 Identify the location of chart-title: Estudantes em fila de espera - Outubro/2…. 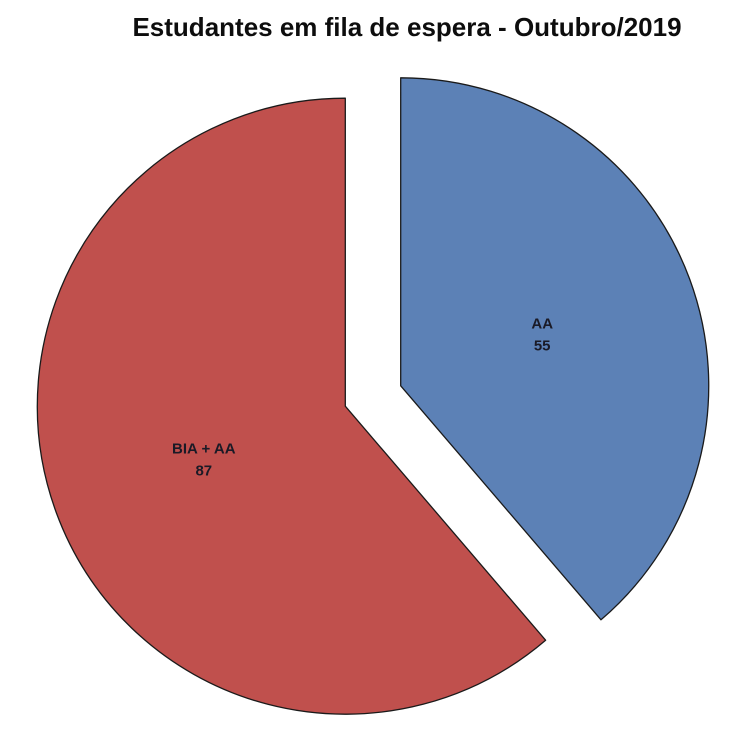
(407, 27).